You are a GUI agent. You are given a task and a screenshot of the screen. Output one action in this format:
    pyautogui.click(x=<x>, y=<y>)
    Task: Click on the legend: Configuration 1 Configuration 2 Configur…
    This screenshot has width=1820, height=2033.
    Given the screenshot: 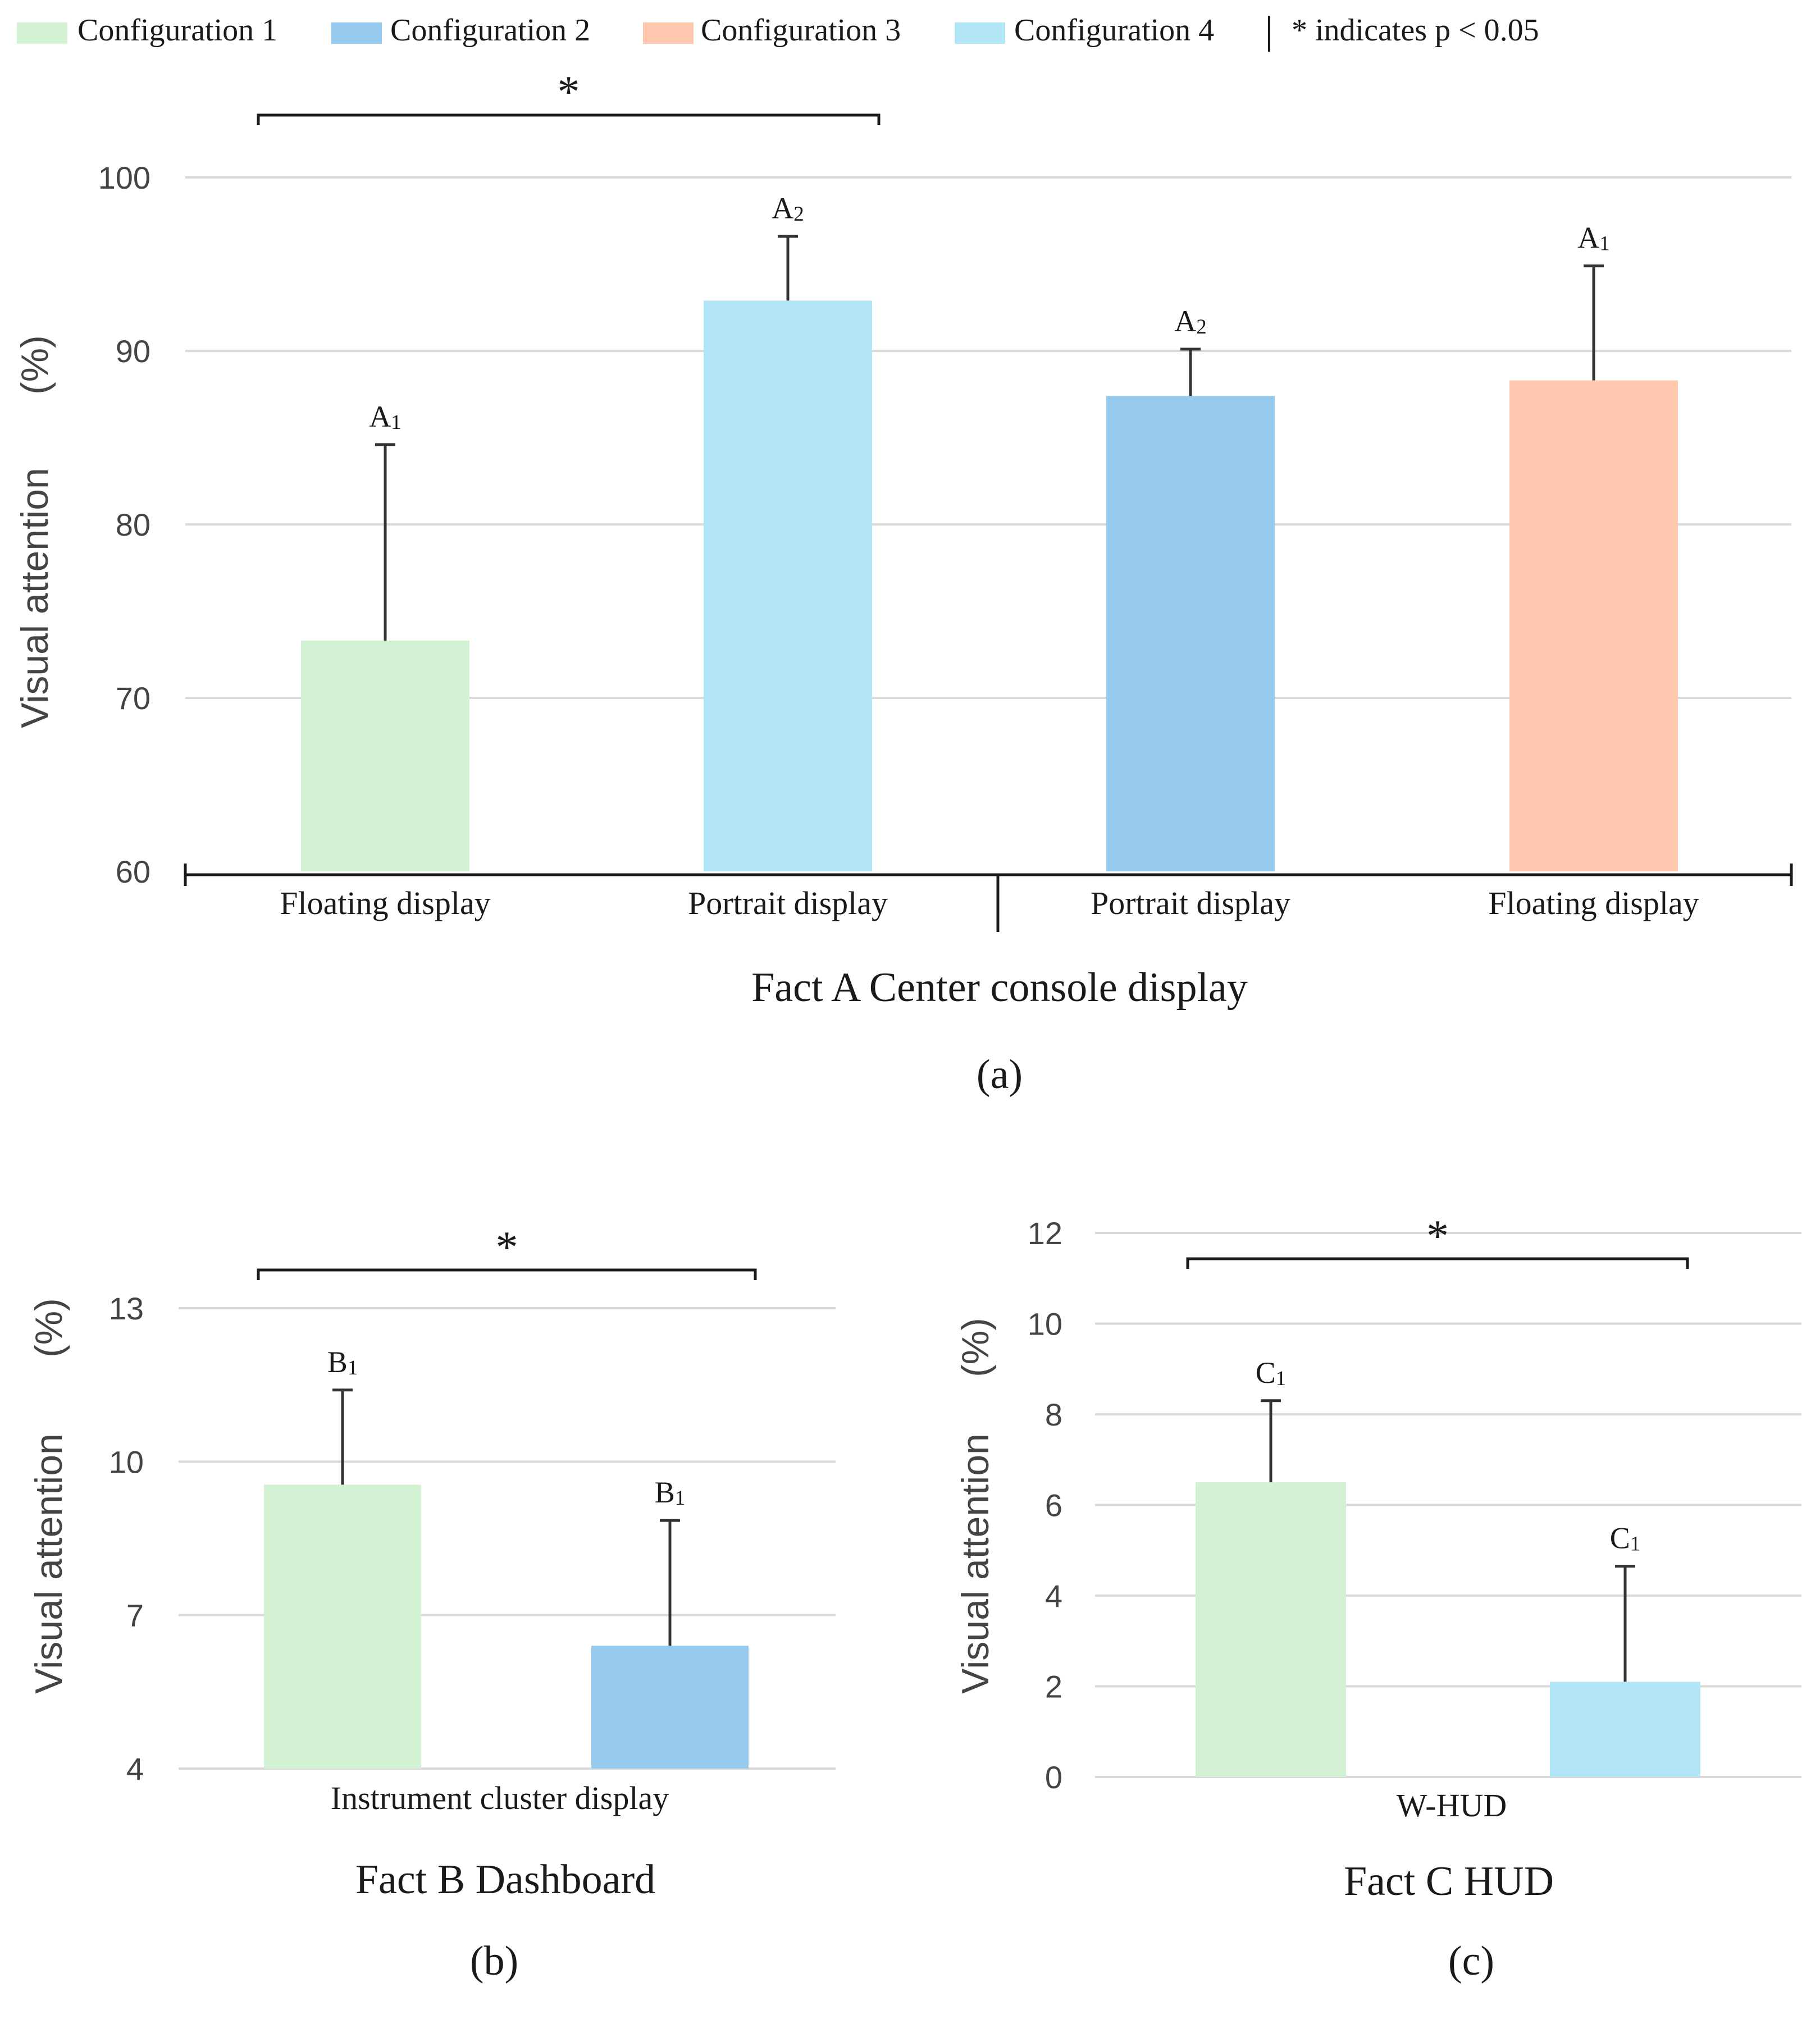 What is the action you would take?
    pyautogui.click(x=778, y=32)
    